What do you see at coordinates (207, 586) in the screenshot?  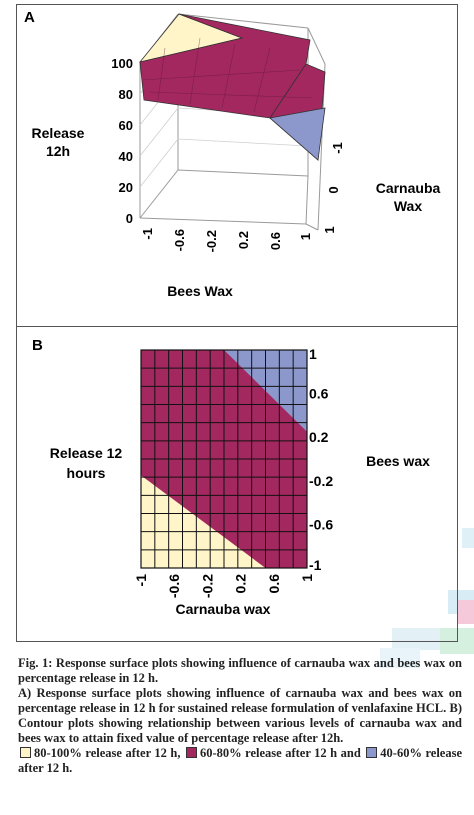 I see `carnauba-tick-b-m02: -0.2` at bounding box center [207, 586].